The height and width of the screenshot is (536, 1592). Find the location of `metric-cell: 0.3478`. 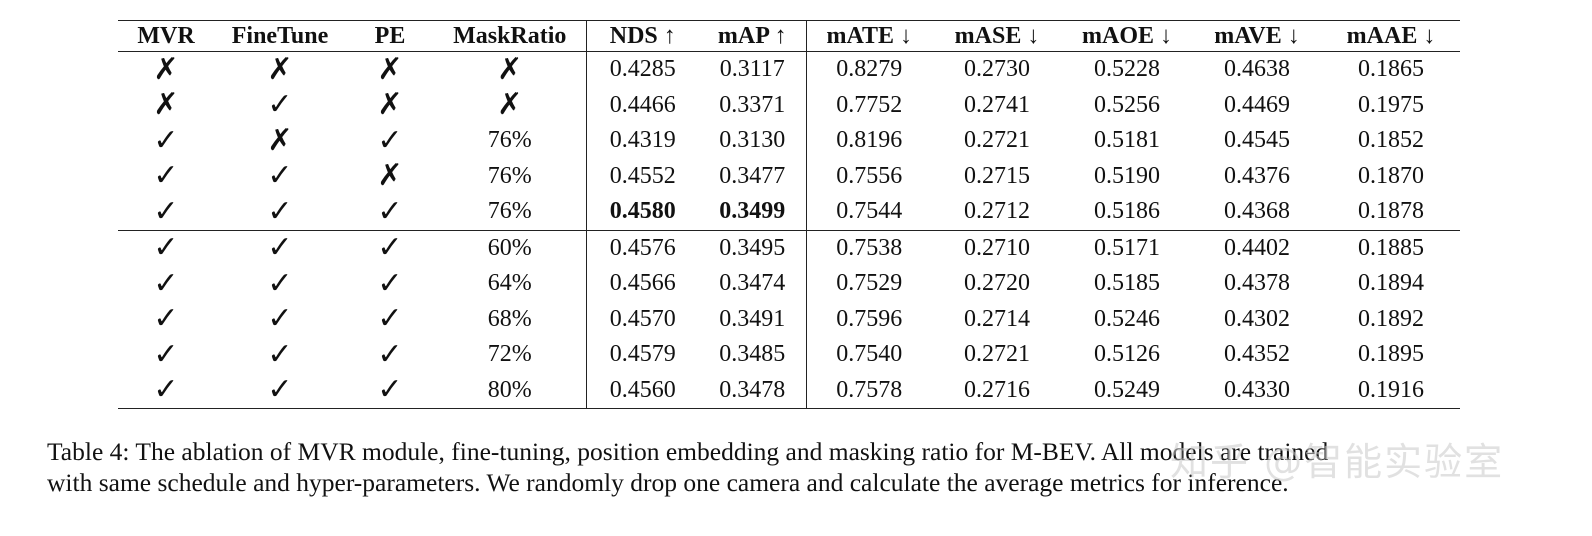

metric-cell: 0.3478 is located at coordinates (753, 390).